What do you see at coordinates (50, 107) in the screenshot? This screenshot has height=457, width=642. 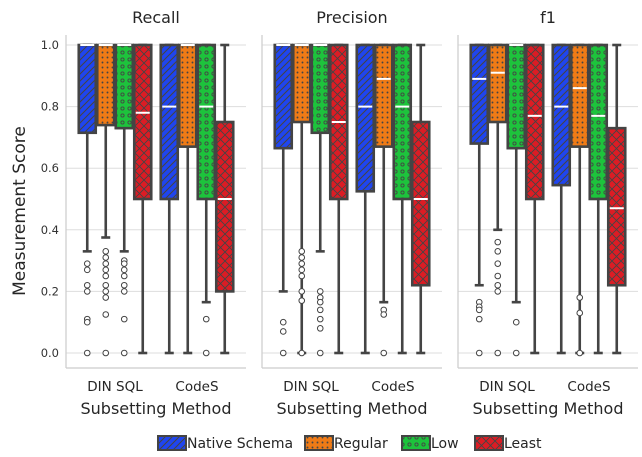 I see `y-tick-label: 0.8` at bounding box center [50, 107].